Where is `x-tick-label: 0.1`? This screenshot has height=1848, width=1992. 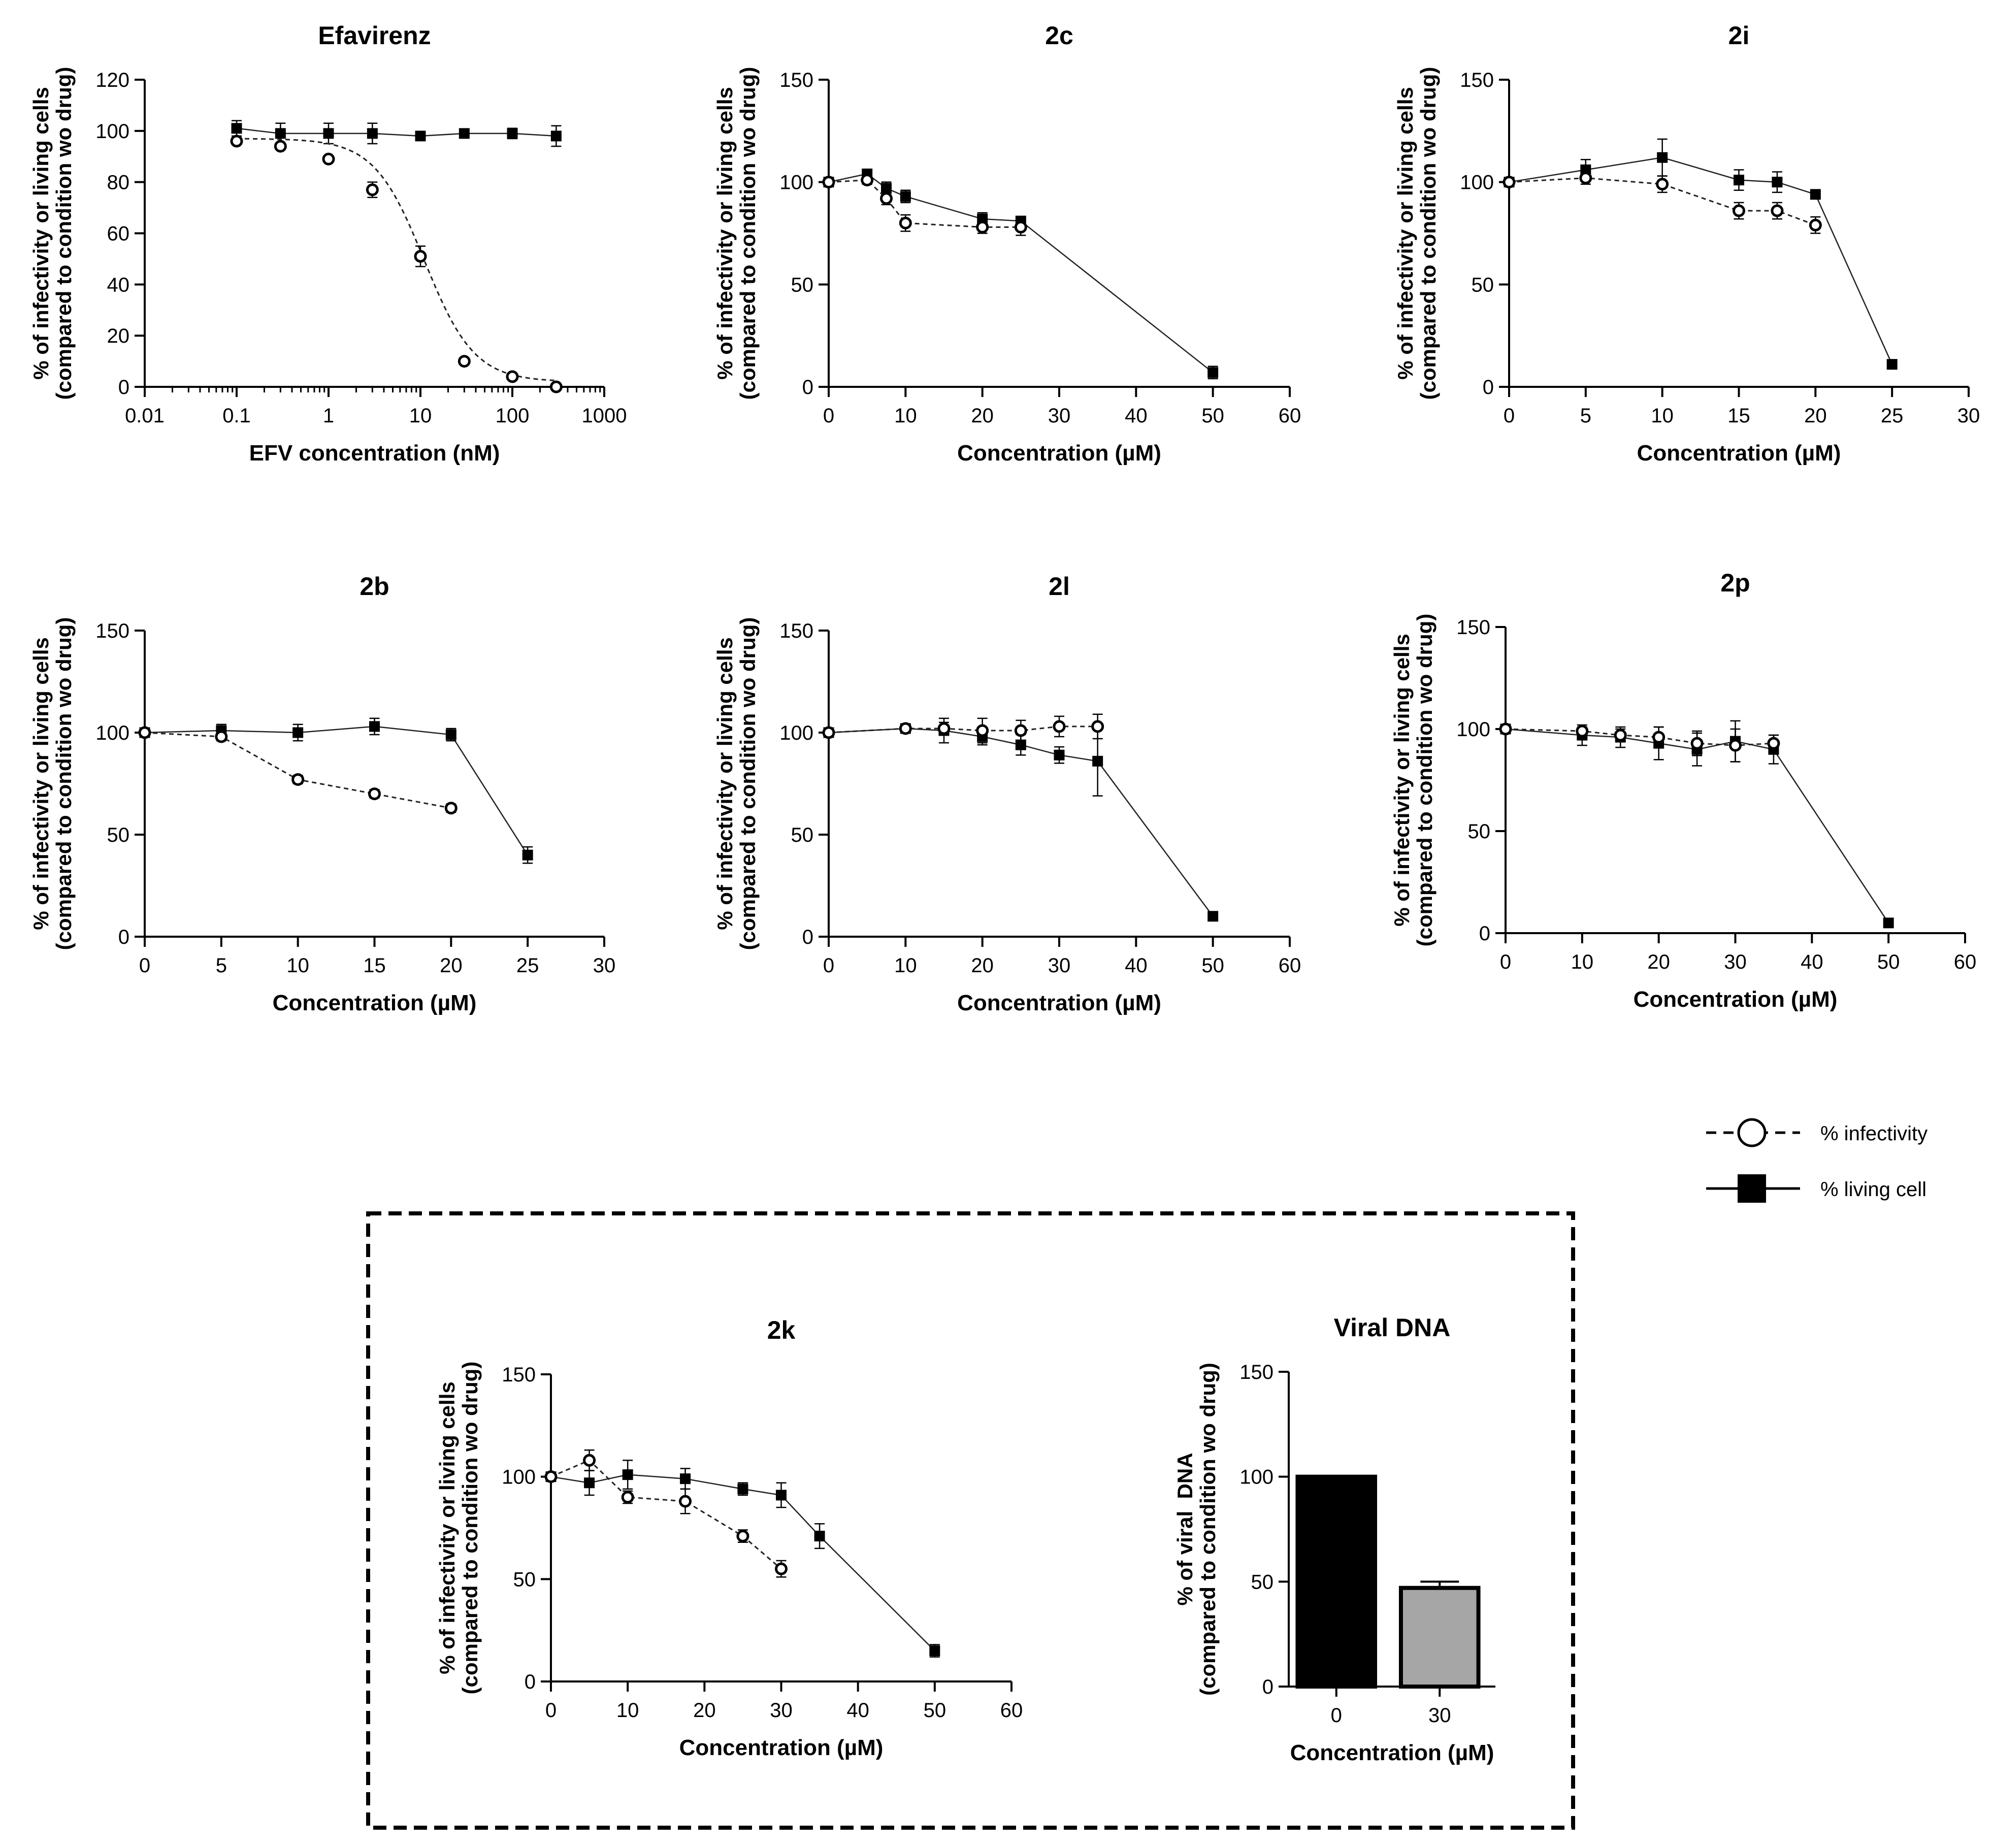 x-tick-label: 0.1 is located at coordinates (237, 416).